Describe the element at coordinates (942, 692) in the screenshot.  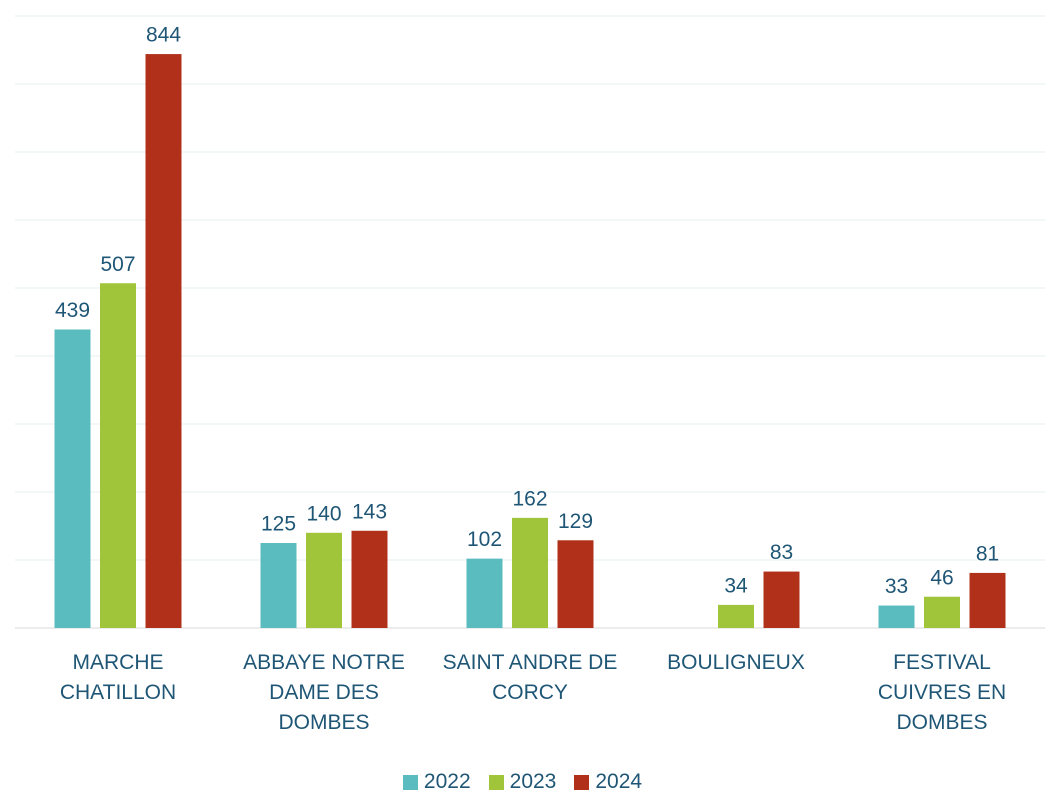
I see `x-tick-label: FESTIVAL CUIVRES EN DOMBES` at that location.